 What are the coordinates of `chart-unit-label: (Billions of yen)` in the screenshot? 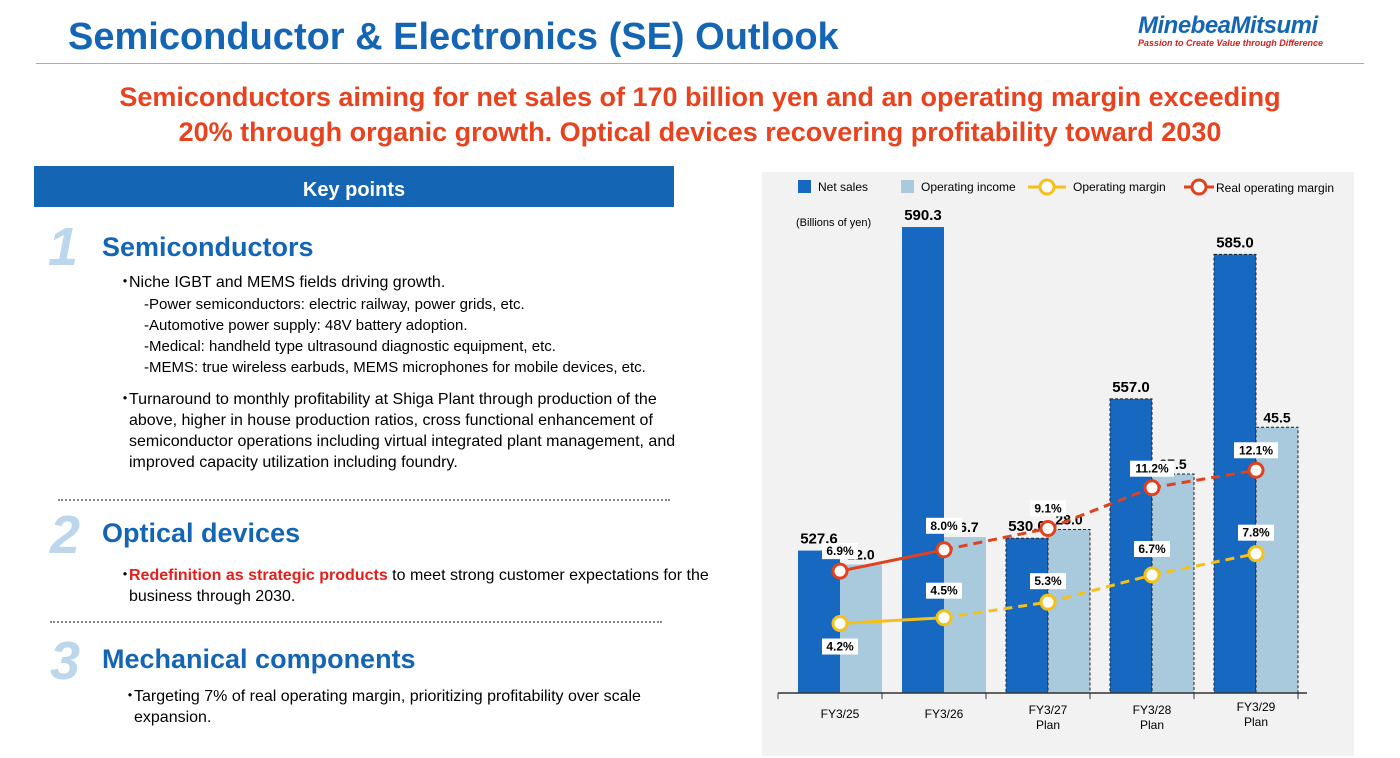 It's located at (833, 223).